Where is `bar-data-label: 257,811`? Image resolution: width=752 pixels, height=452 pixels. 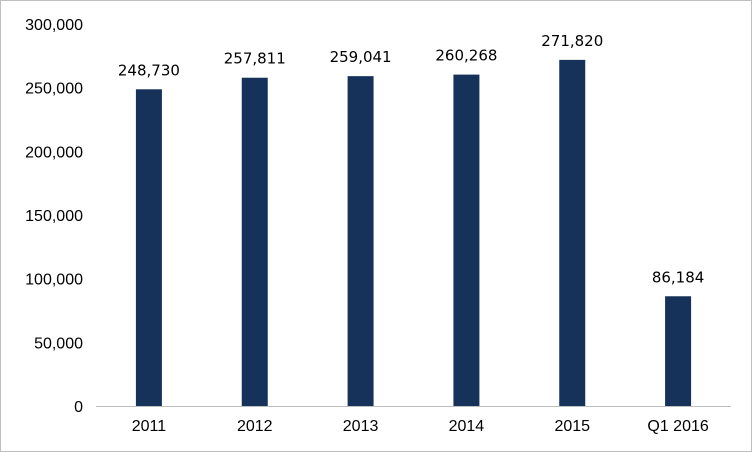
bar-data-label: 257,811 is located at coordinates (255, 59).